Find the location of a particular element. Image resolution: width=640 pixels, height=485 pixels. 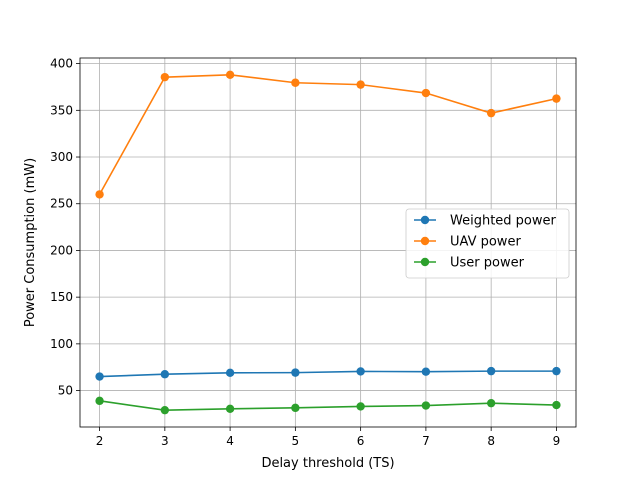

y-tick-label: 250 is located at coordinates (61, 204).